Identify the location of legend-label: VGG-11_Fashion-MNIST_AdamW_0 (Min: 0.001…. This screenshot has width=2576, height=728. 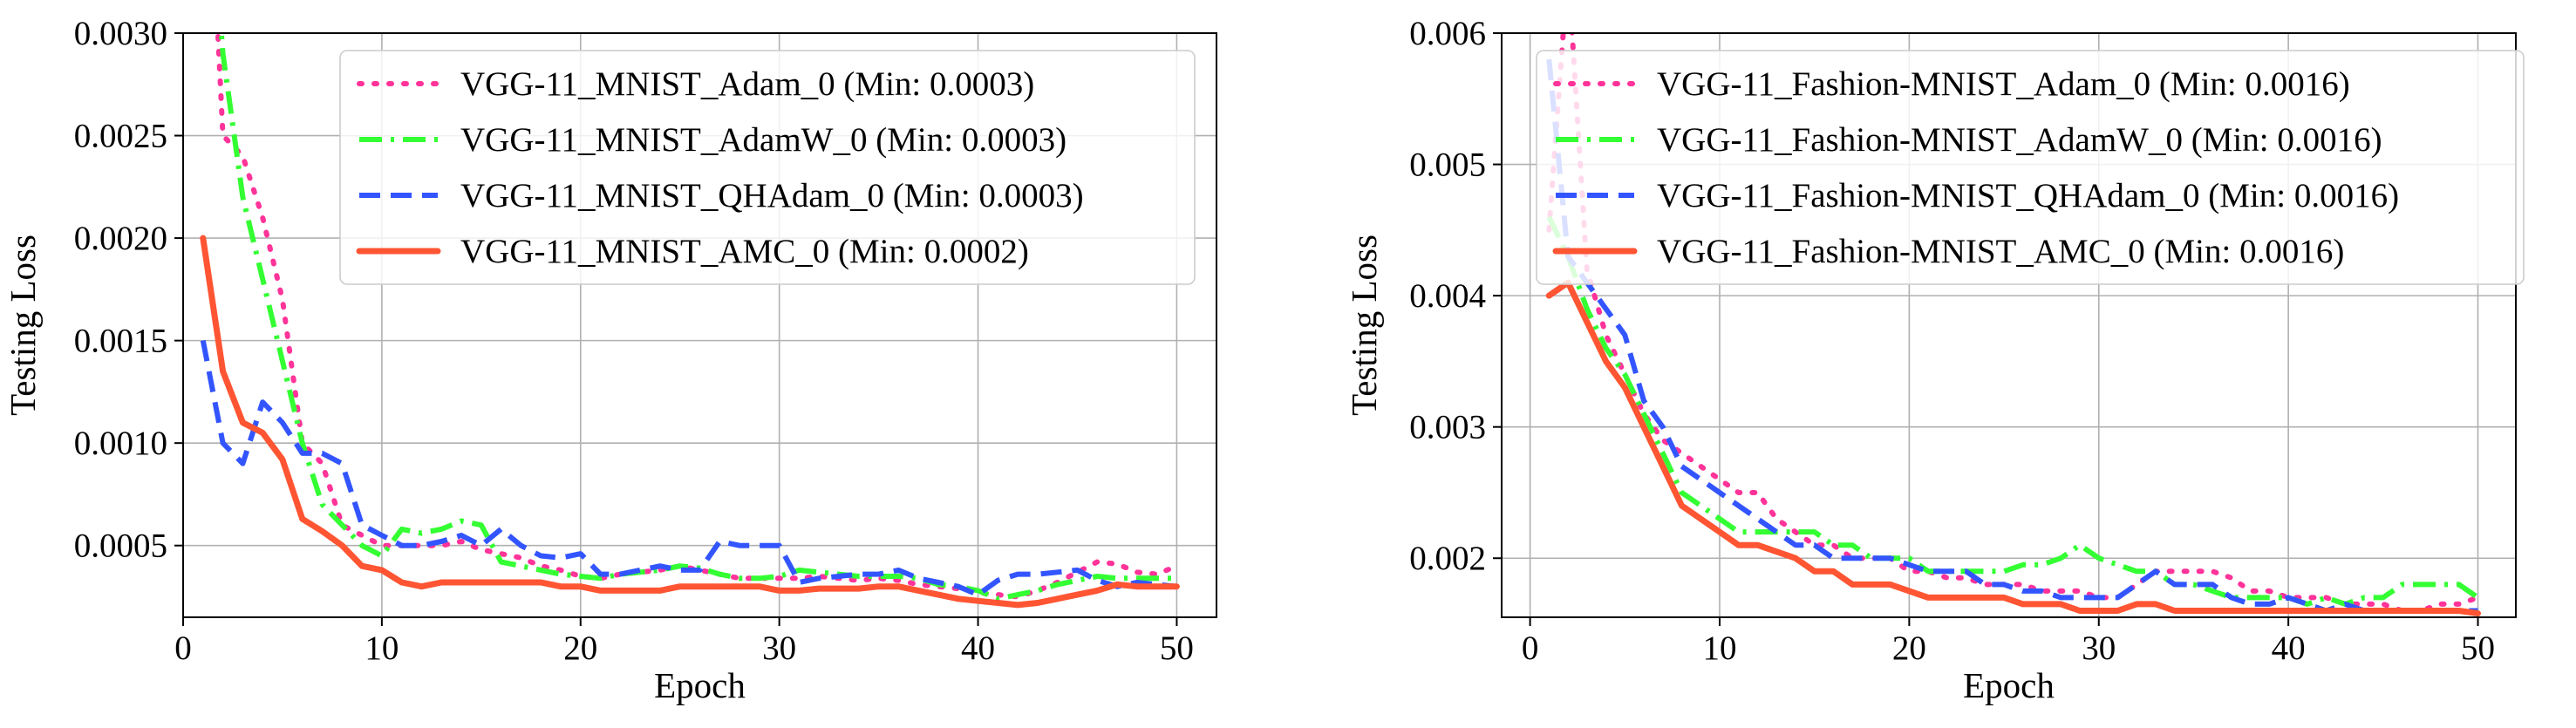
(2019, 140).